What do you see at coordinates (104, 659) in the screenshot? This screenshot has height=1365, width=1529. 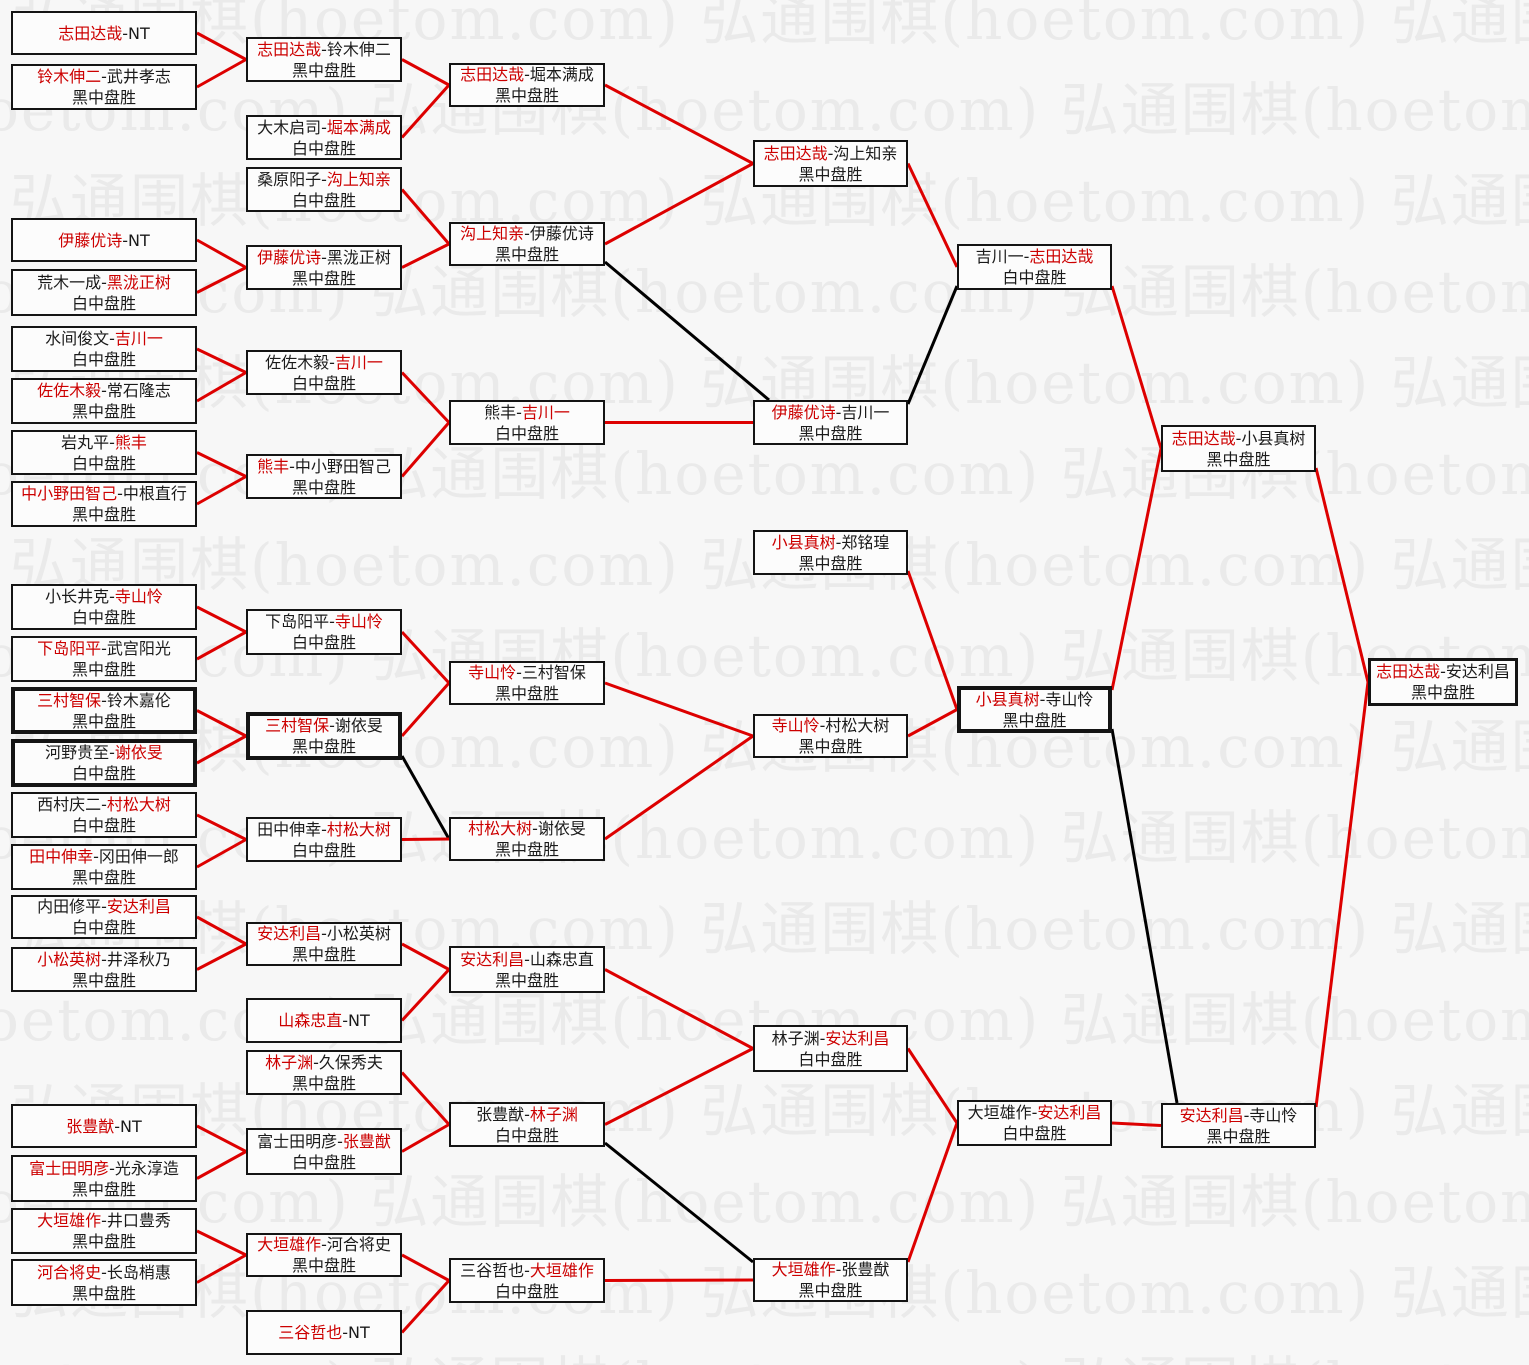 I see `match-box-b10: 下岛阳平-武宫阳光 黑中盘胜` at bounding box center [104, 659].